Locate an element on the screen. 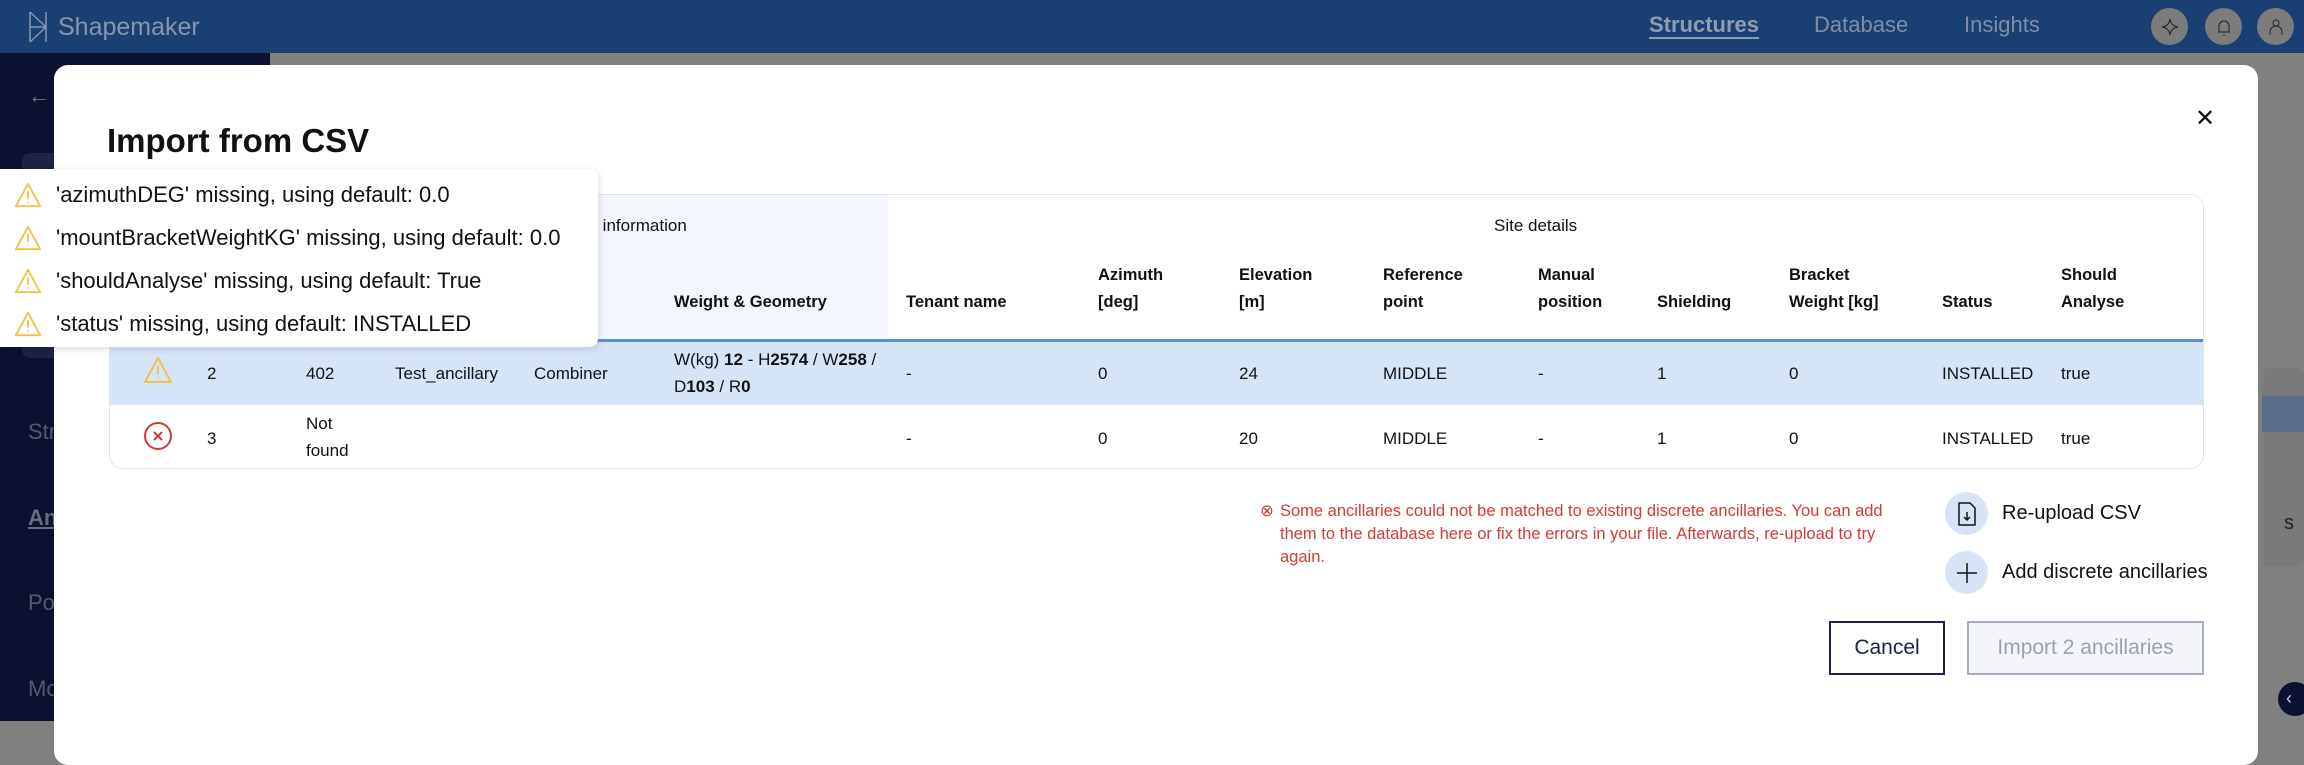 The image size is (2304, 765). nav-insights: Insights is located at coordinates (2002, 24).